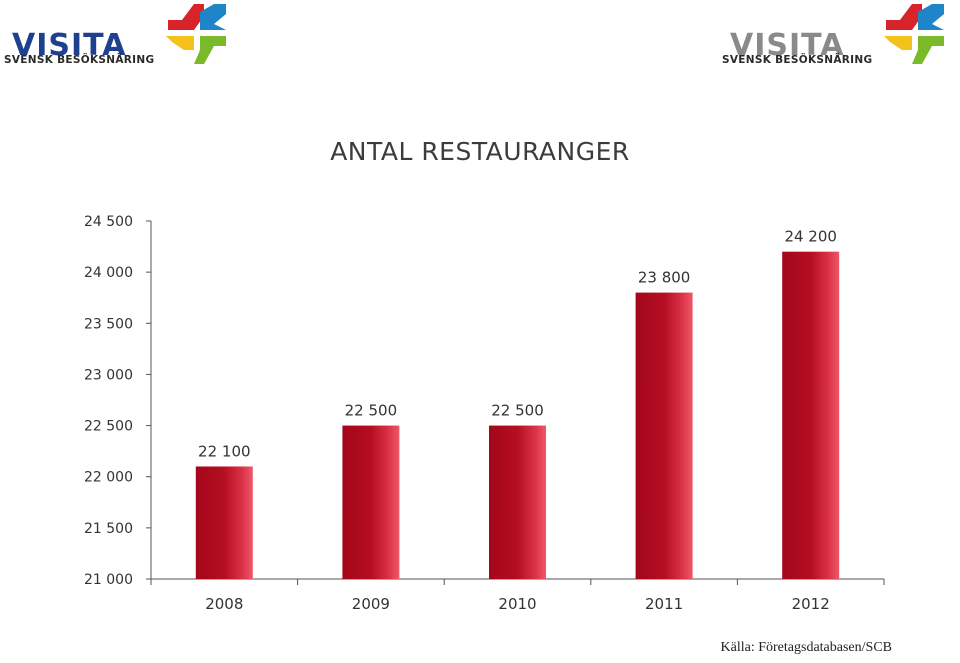 This screenshot has width=960, height=663. I want to click on data-label: 24 200, so click(810, 237).